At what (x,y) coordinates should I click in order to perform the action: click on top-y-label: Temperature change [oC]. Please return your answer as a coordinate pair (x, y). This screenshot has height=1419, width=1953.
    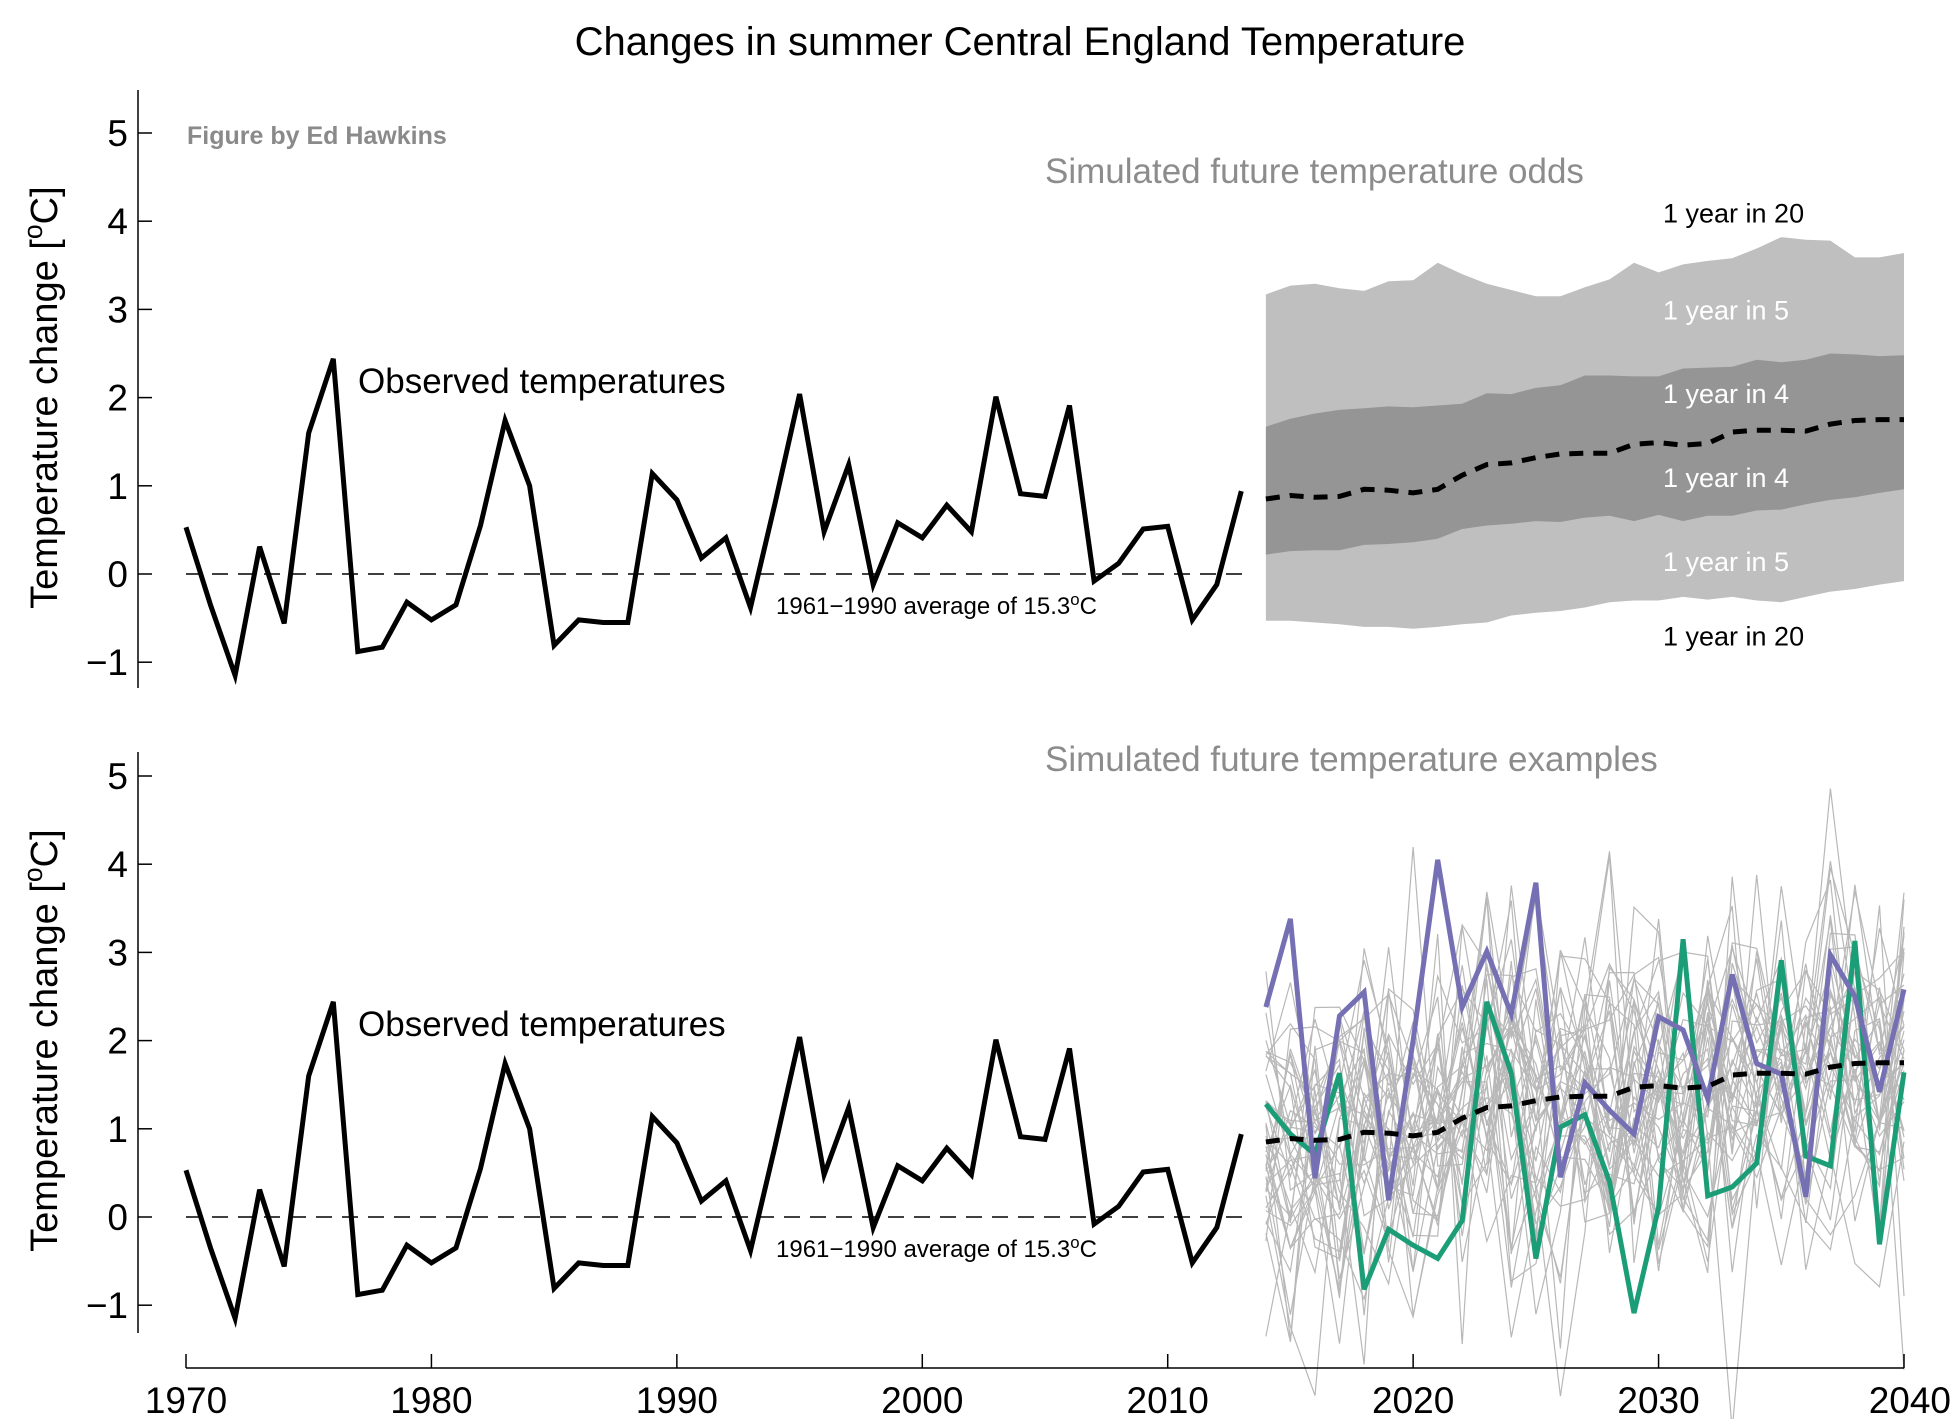
    Looking at the image, I should click on (42, 397).